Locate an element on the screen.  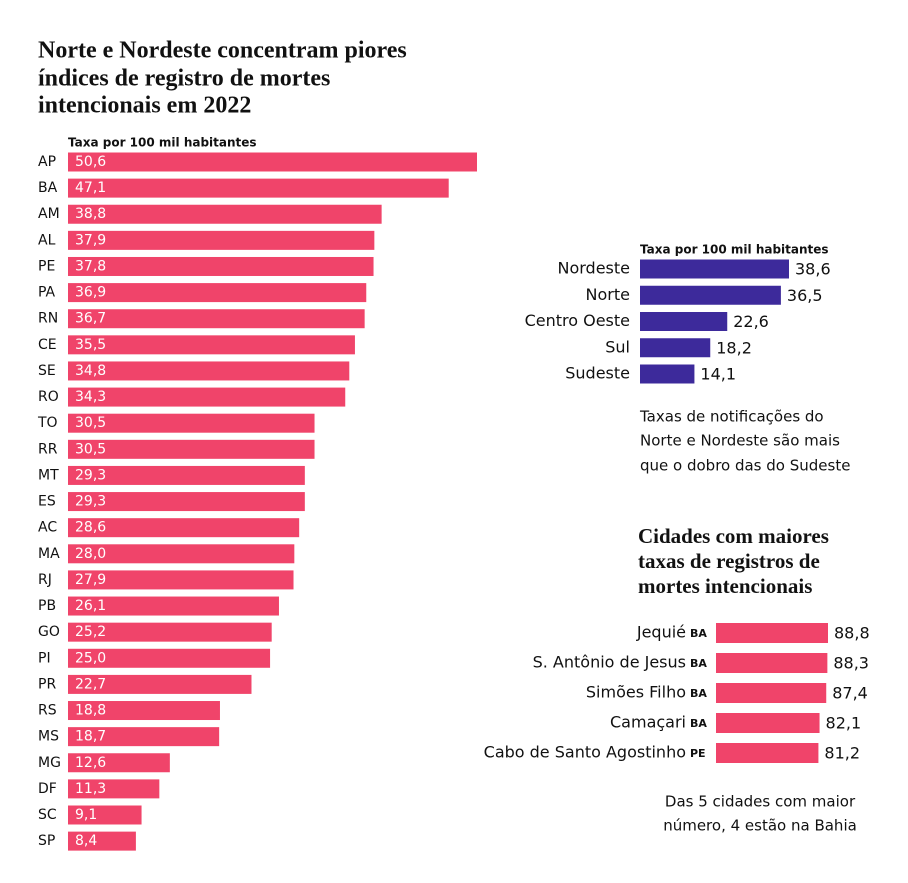
category-label: GO is located at coordinates (49, 632).